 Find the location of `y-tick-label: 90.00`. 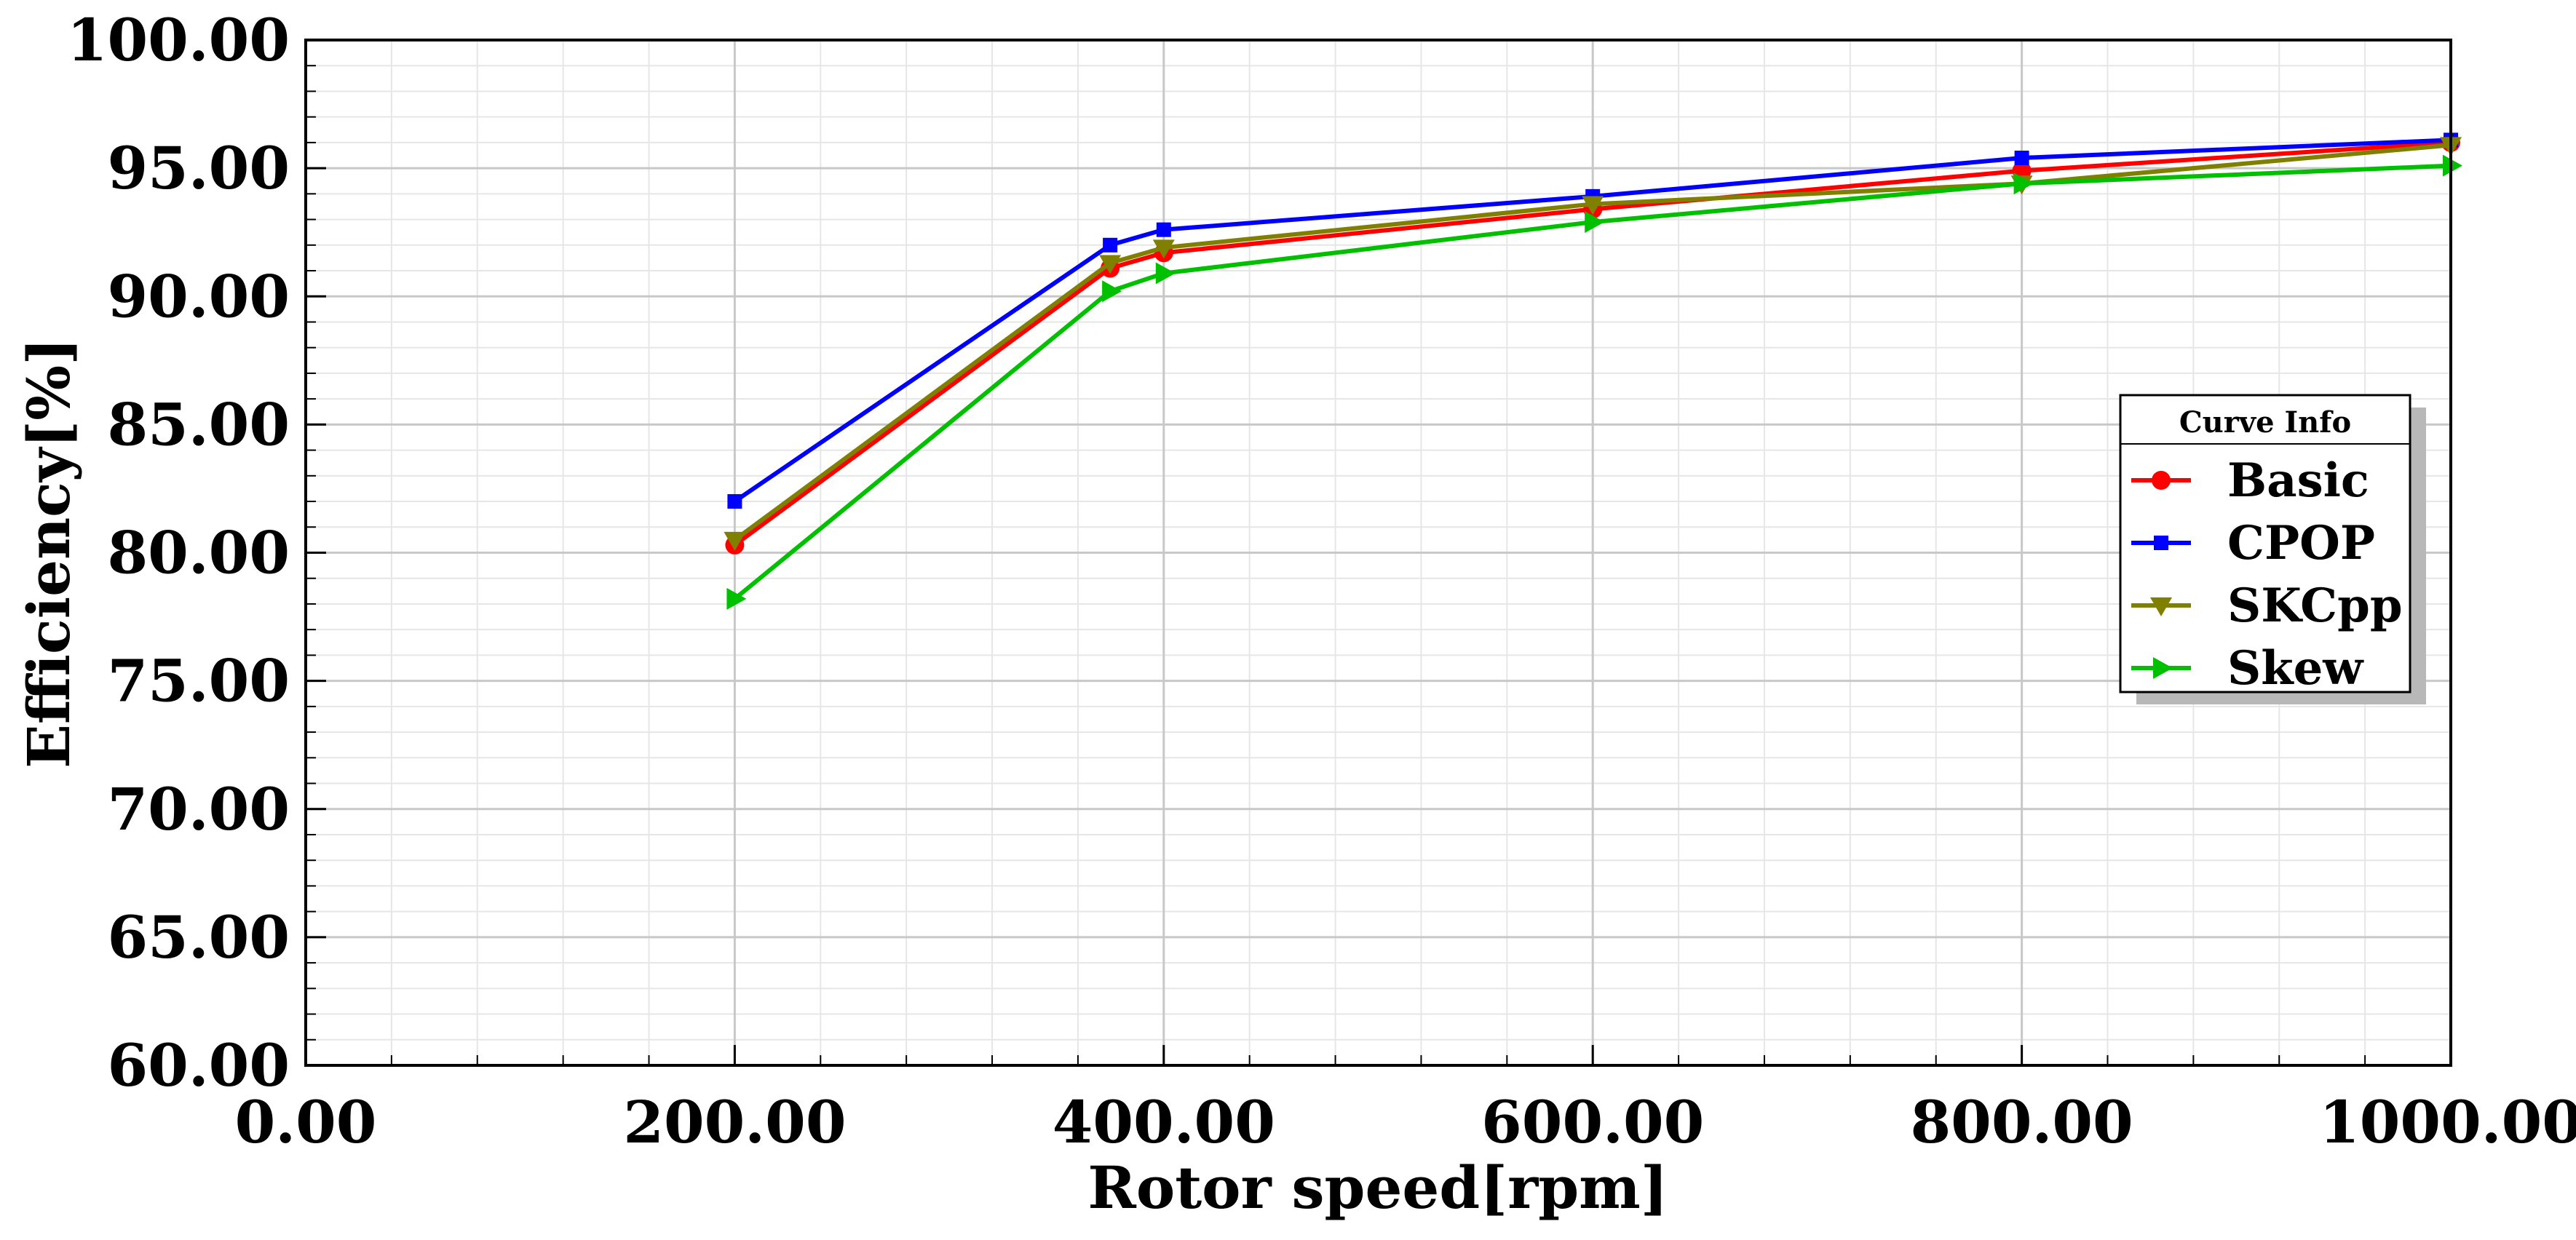

y-tick-label: 90.00 is located at coordinates (198, 296).